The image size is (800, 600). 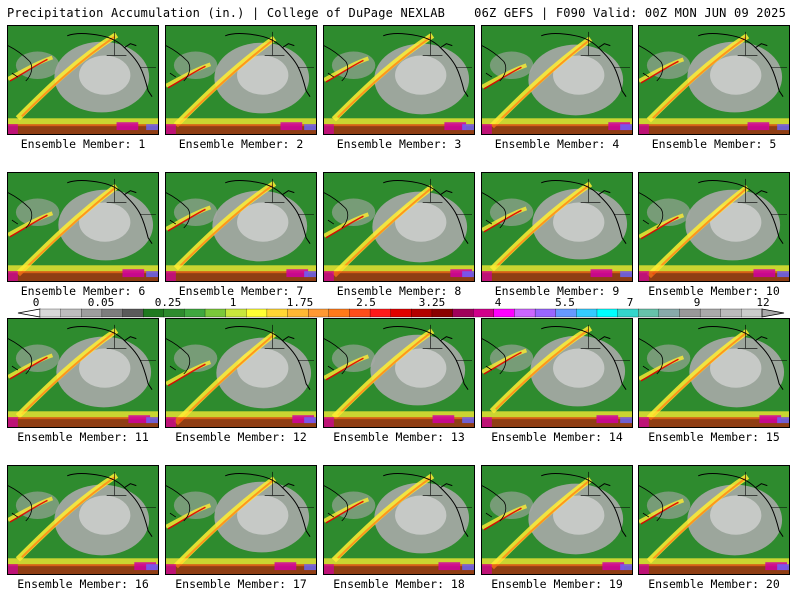 What do you see at coordinates (557, 291) in the screenshot?
I see `ensemble-member-label: Ensemble Member: 9` at bounding box center [557, 291].